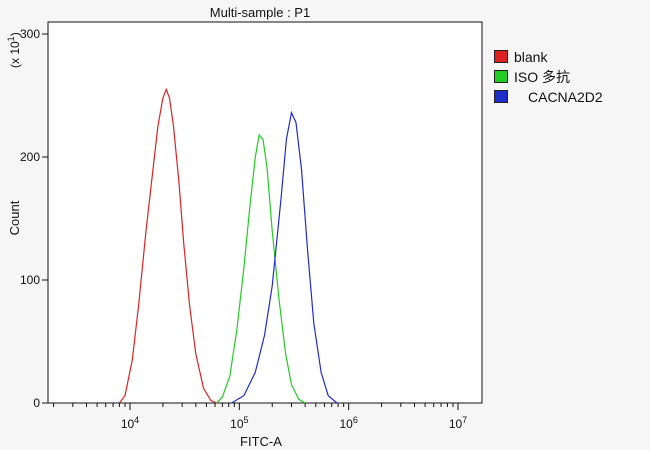 This screenshot has width=650, height=450. What do you see at coordinates (239, 423) in the screenshot?
I see `x-tick-label: 10⁵` at bounding box center [239, 423].